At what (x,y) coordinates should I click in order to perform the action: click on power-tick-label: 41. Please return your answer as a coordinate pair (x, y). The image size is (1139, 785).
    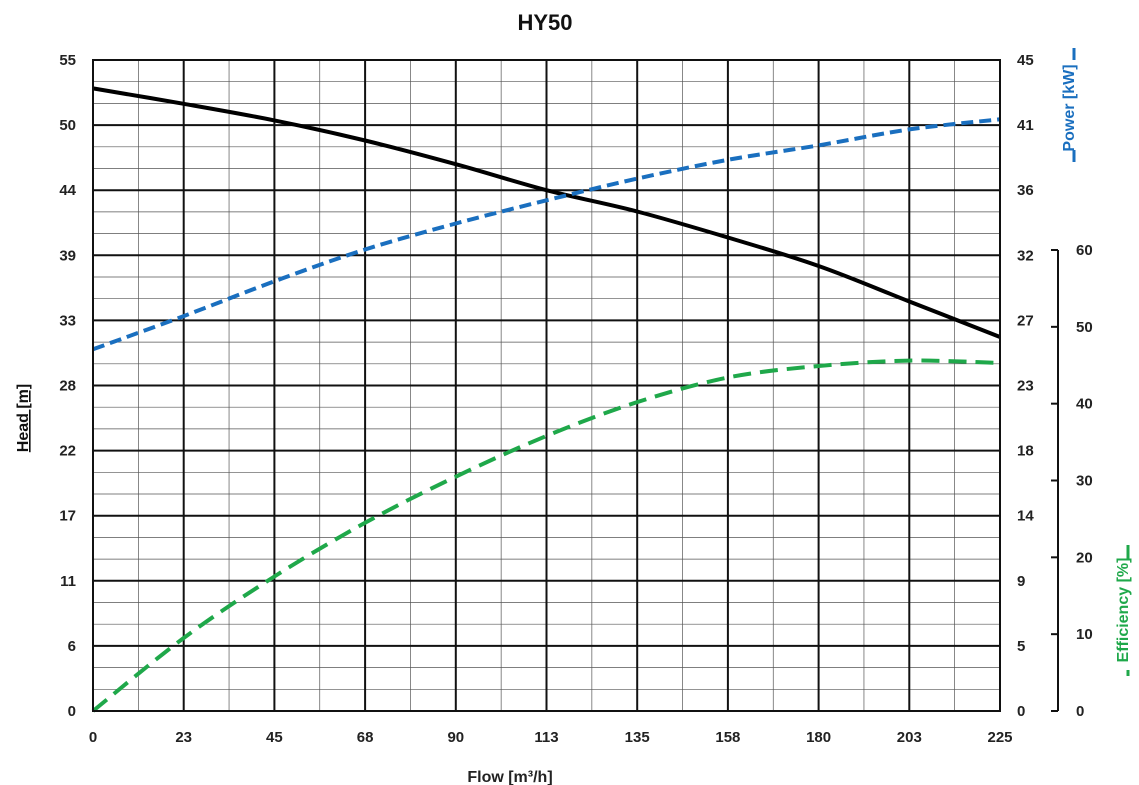
    Looking at the image, I should click on (1025, 125).